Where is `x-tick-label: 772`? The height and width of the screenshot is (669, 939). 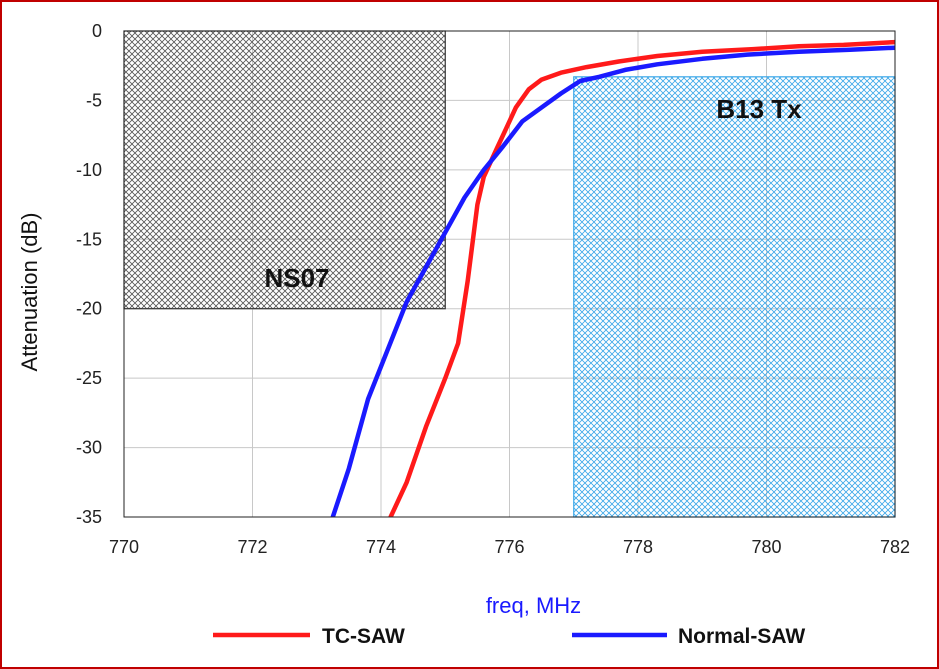
x-tick-label: 772 is located at coordinates (252, 547).